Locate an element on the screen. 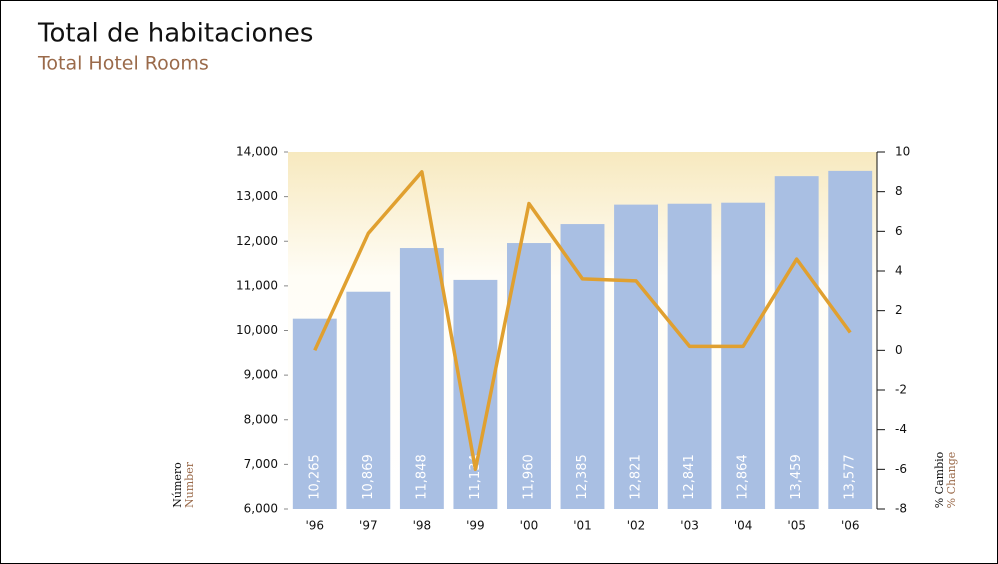 This screenshot has width=998, height=564. y-tick-label: 14,000 is located at coordinates (257, 152).